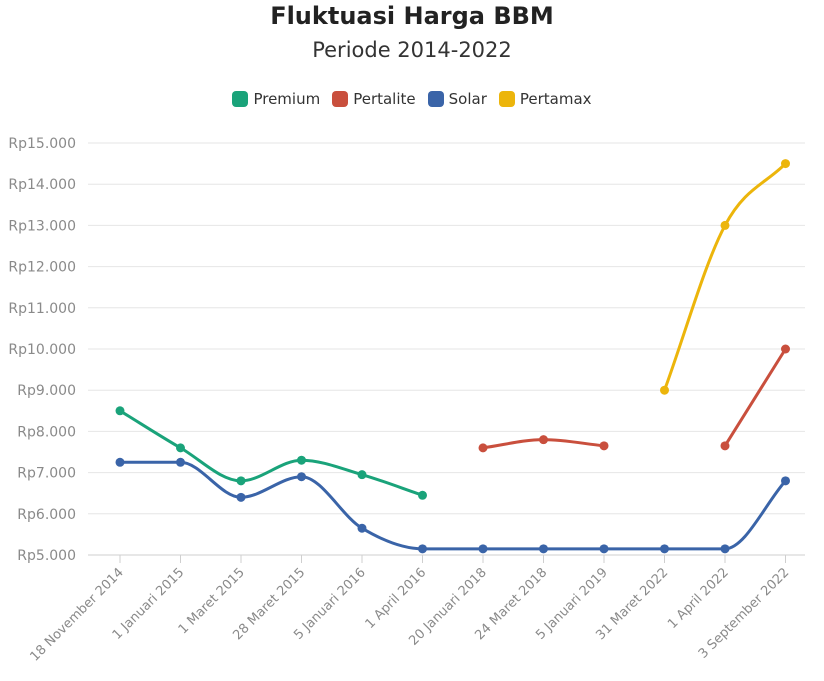  I want to click on x-tick-label: 1 April 2016, so click(396, 598).